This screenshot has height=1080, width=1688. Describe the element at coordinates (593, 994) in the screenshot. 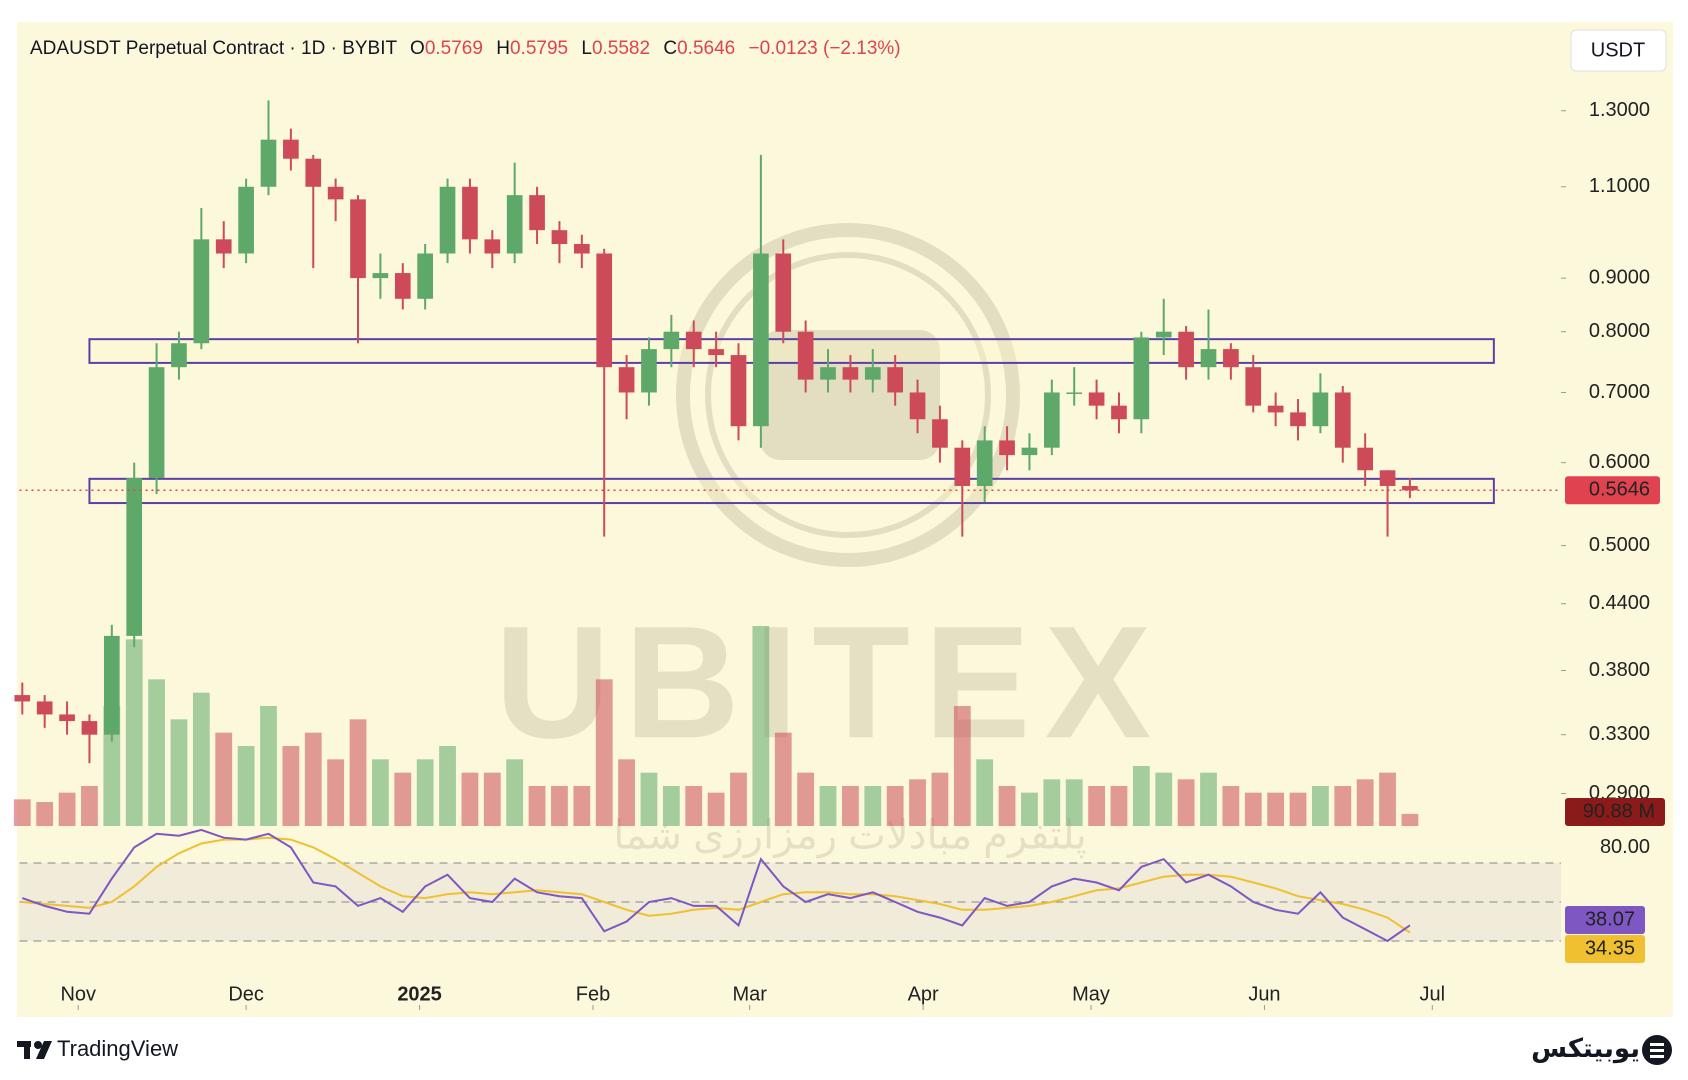

I see `x-tick-label: Feb` at that location.